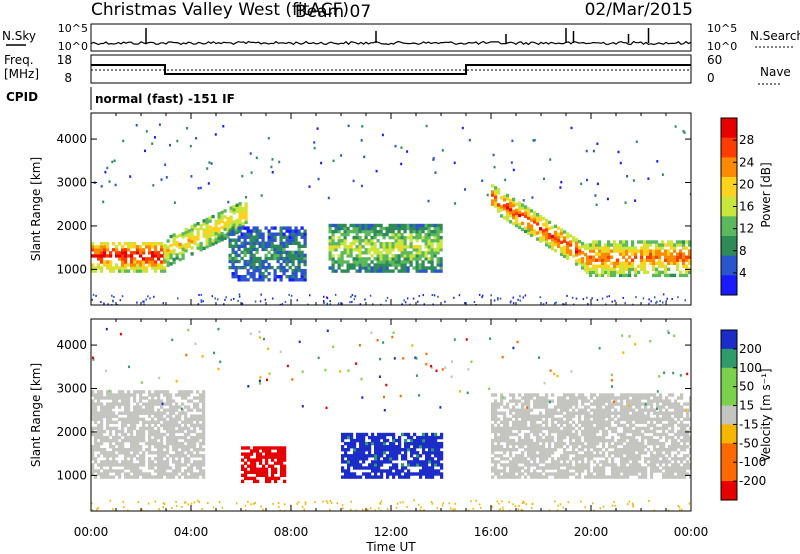  Describe the element at coordinates (73, 46) in the screenshot. I see `noise-tick-left-bottom: 10^0` at that location.